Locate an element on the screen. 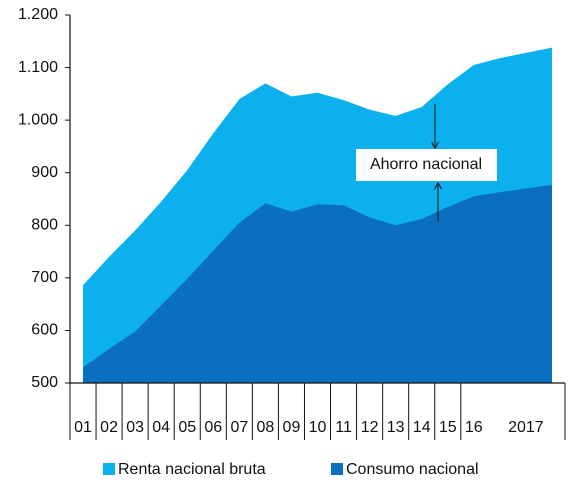 This screenshot has width=573, height=483. x-tick-label: 03 is located at coordinates (135, 427).